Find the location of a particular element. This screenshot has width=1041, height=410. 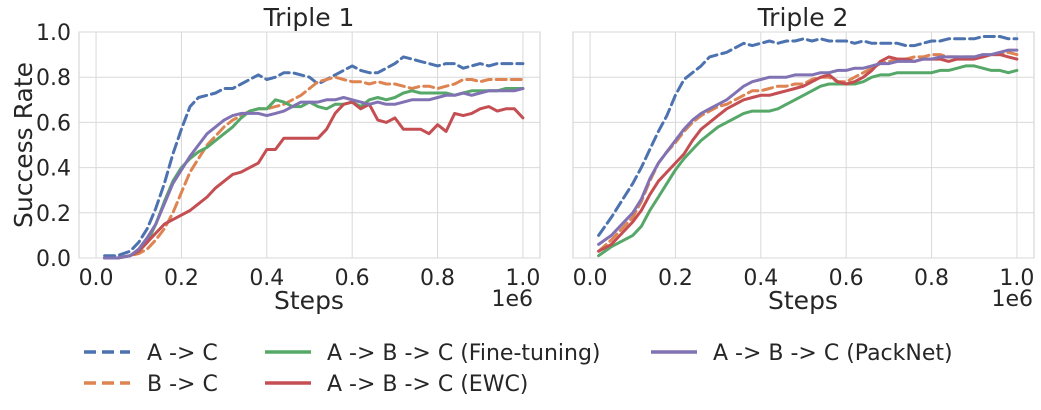

y-tick-label: 0.4 is located at coordinates (53, 169).